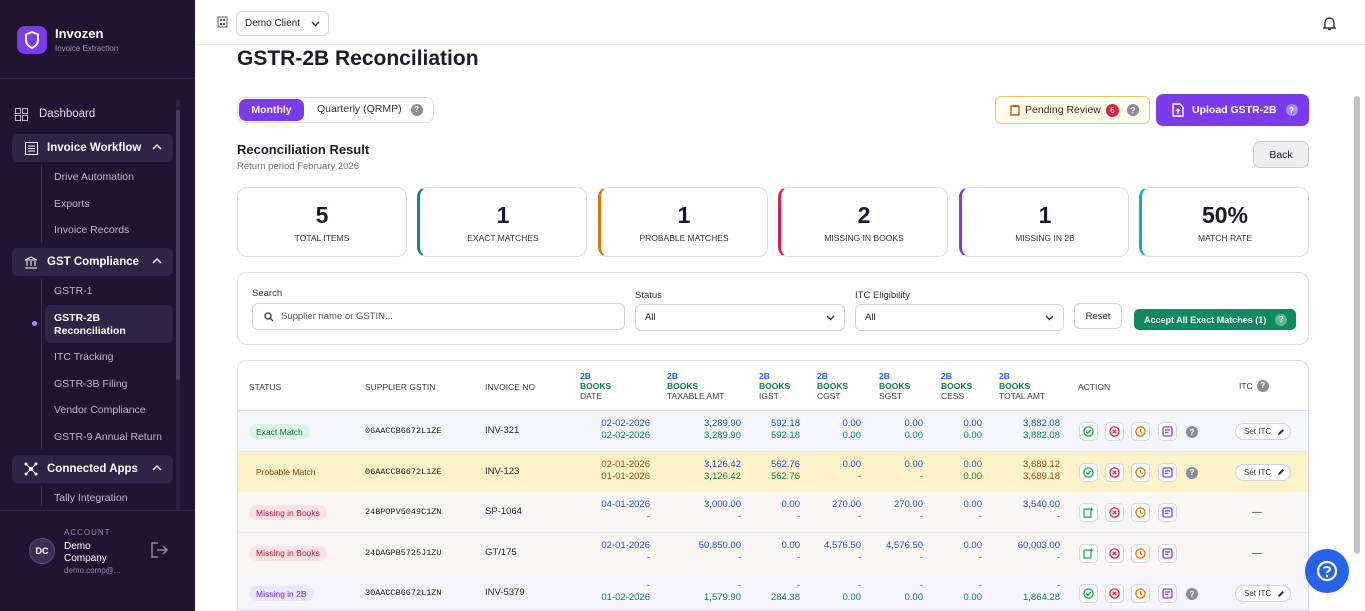 The width and height of the screenshot is (1365, 611). I want to click on sidebar-item-tally-integration: Tally Integration, so click(91, 498).